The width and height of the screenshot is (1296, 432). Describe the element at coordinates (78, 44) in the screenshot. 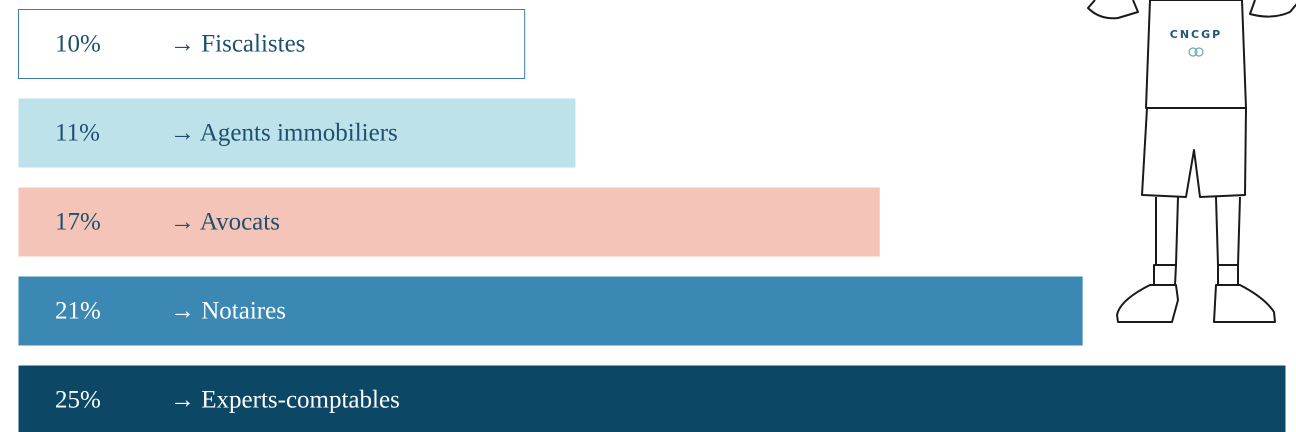

I see `value-label: 10%` at that location.